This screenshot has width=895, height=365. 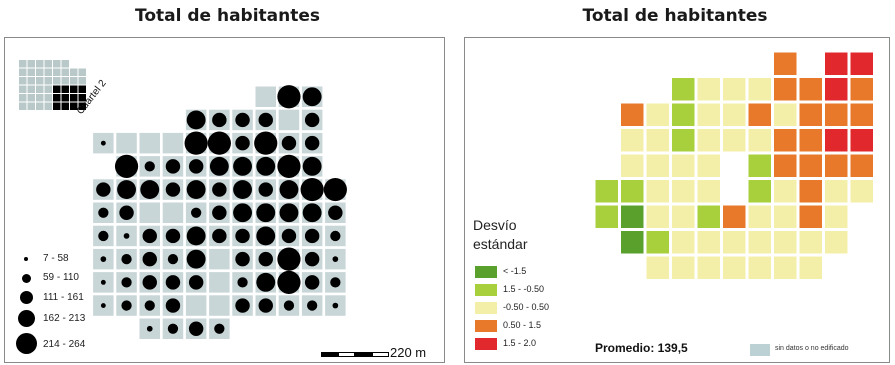 I want to click on right-map-title: Total de habitantes, so click(x=675, y=16).